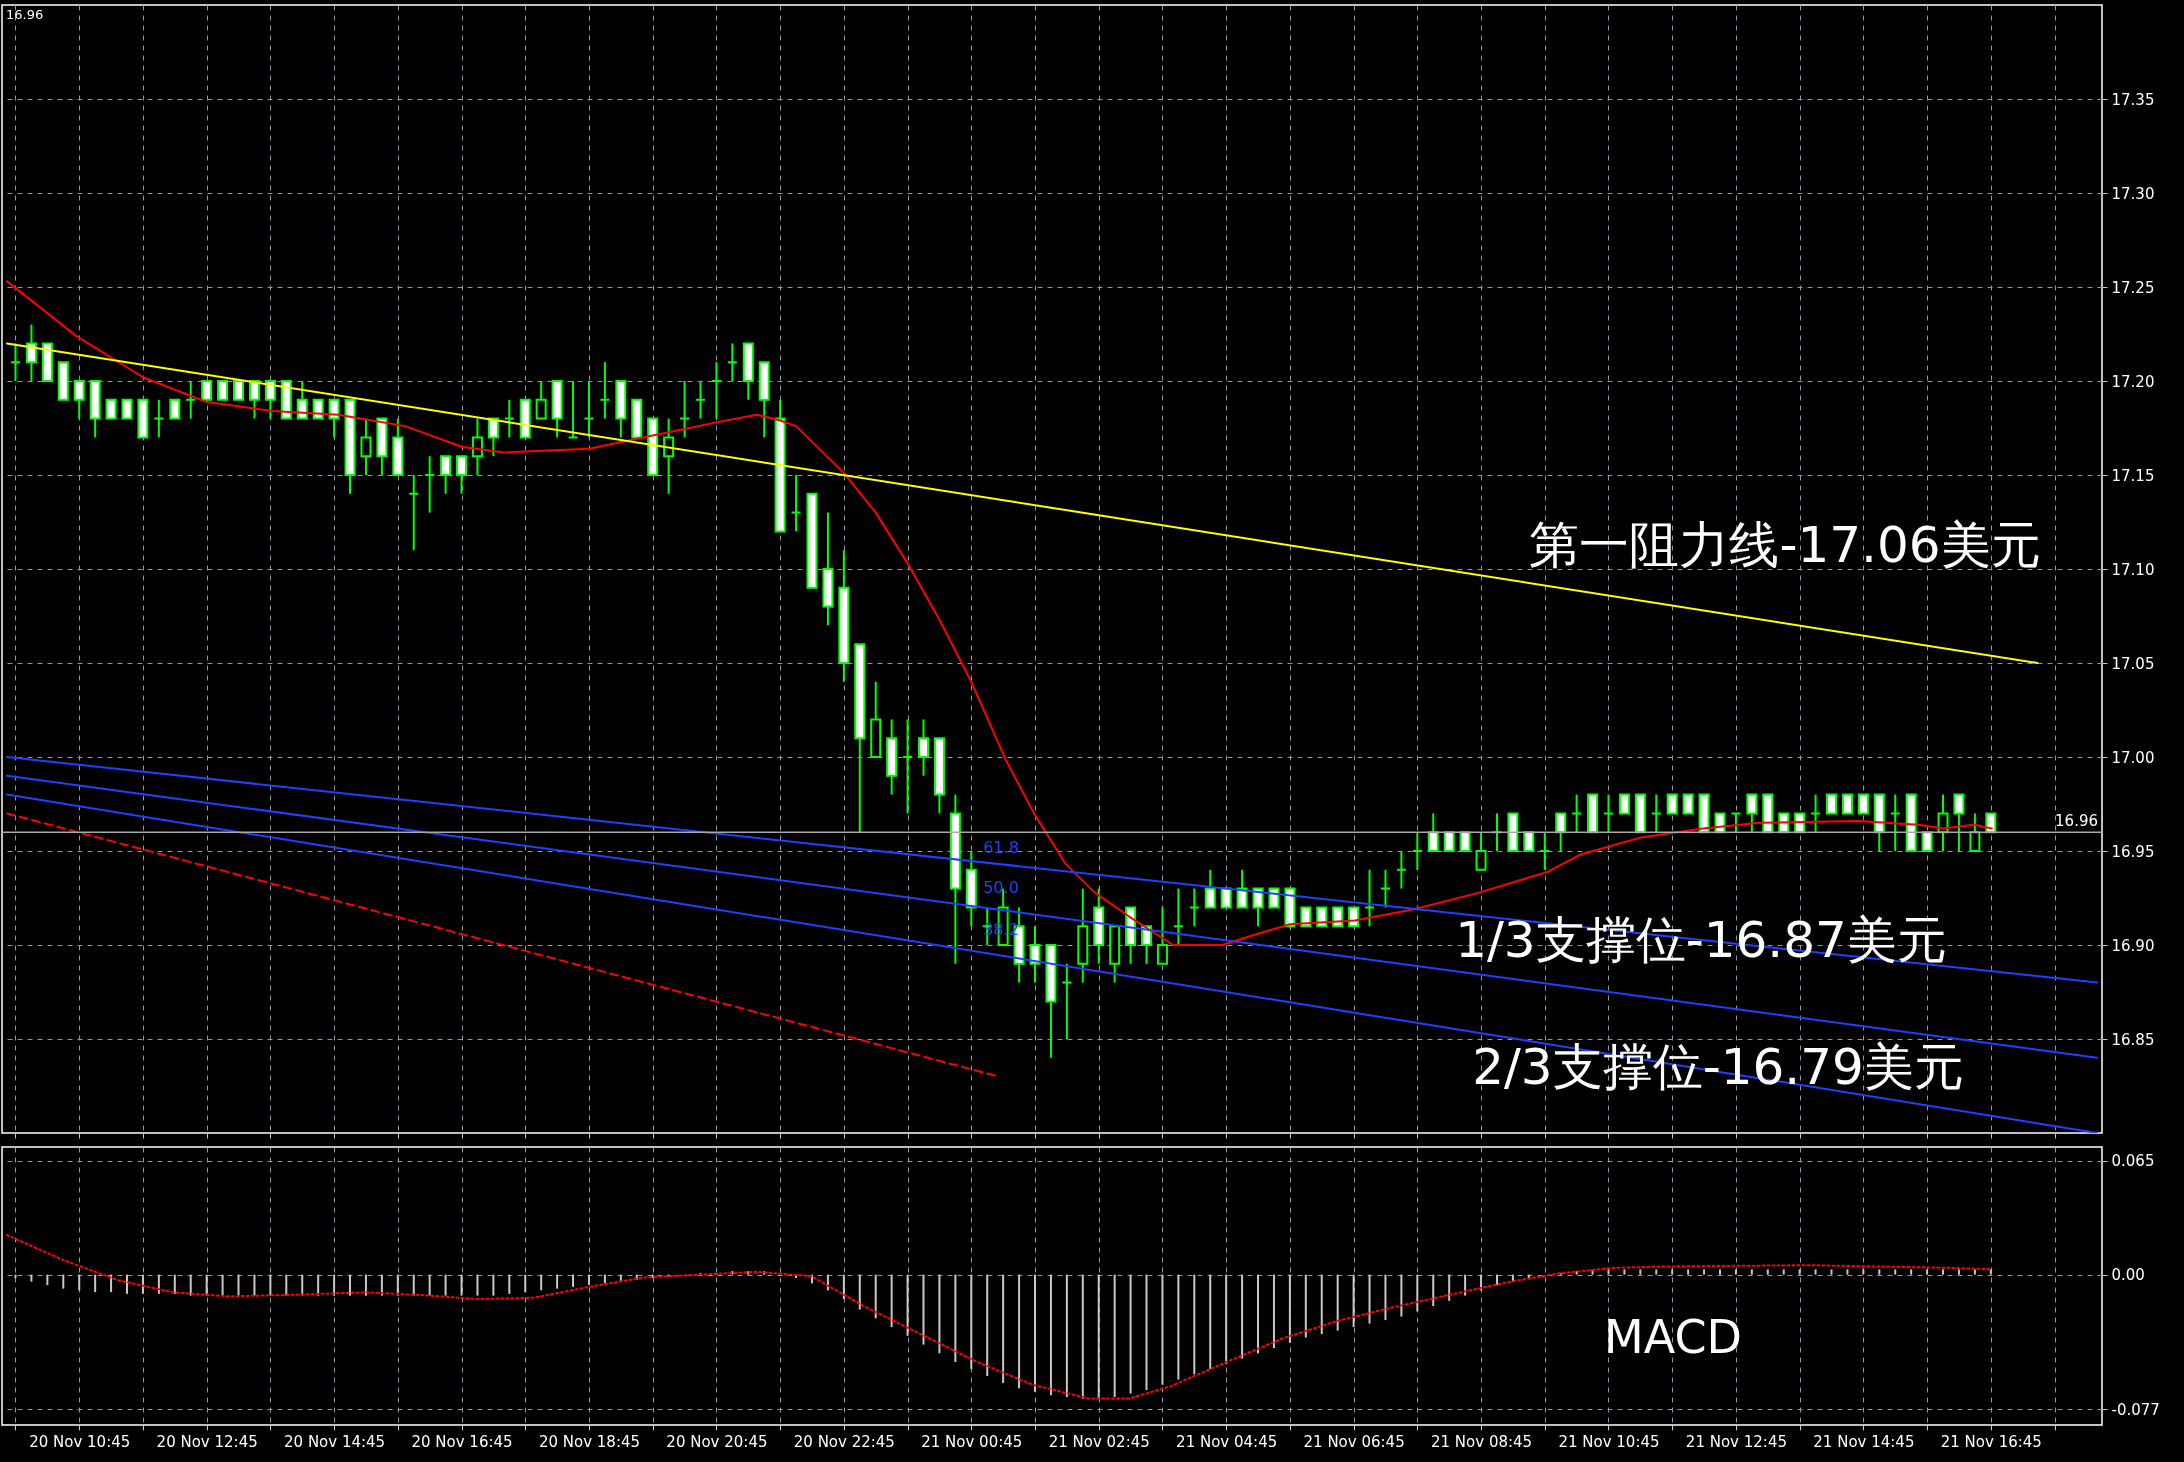 The image size is (2184, 1462). I want to click on x-tick-label: 20 Nov 16:45, so click(462, 1441).